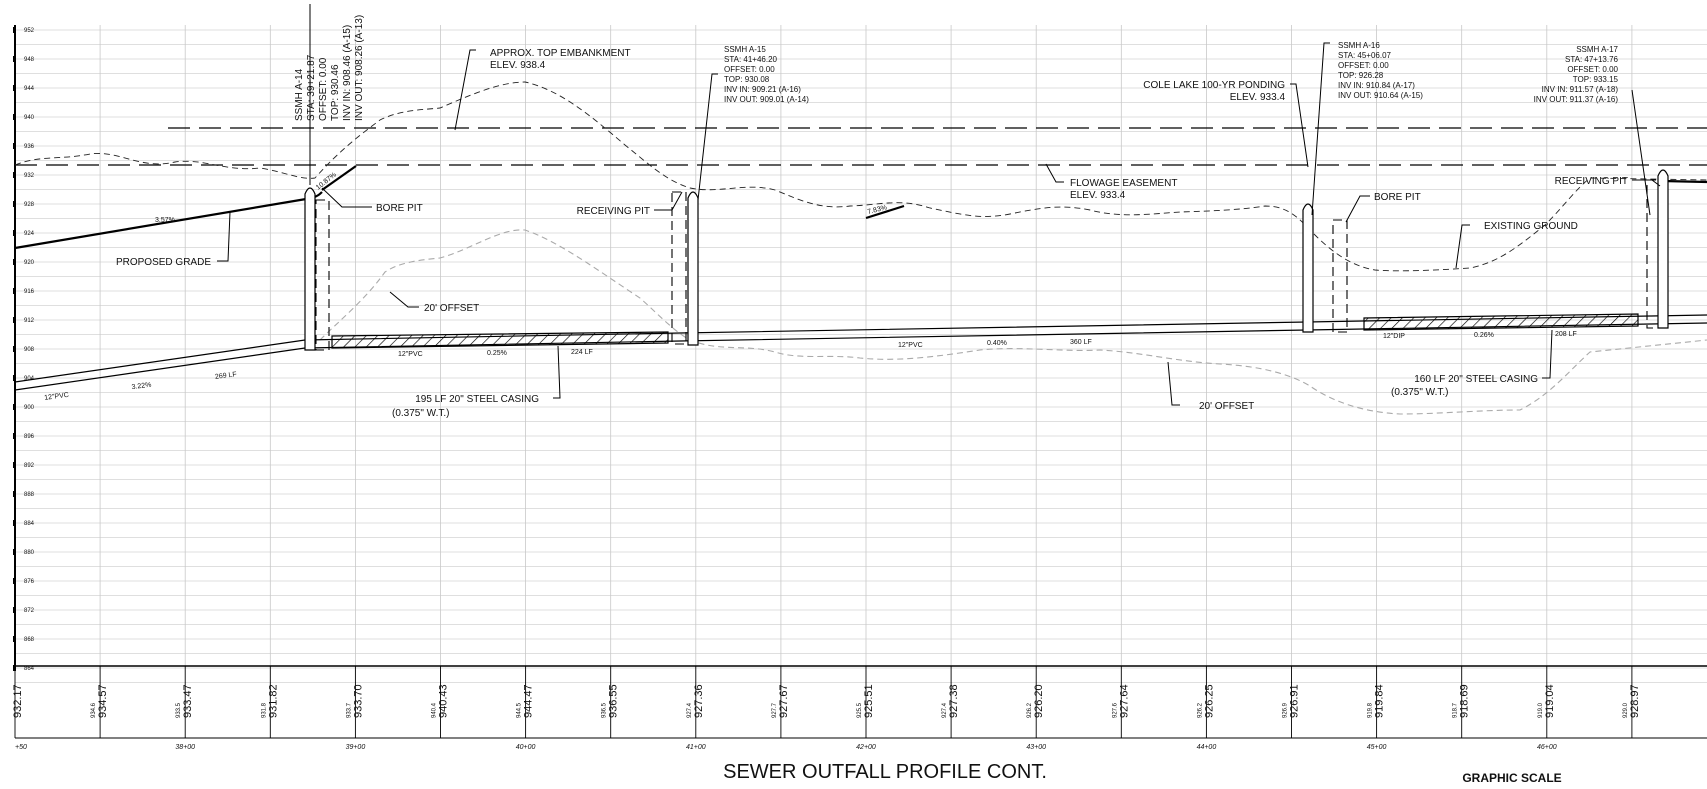 The image size is (1707, 789). Describe the element at coordinates (1576, 99) in the screenshot. I see `ssmh-a17-line-6: INV OUT: 911.37 (A-16)` at that location.